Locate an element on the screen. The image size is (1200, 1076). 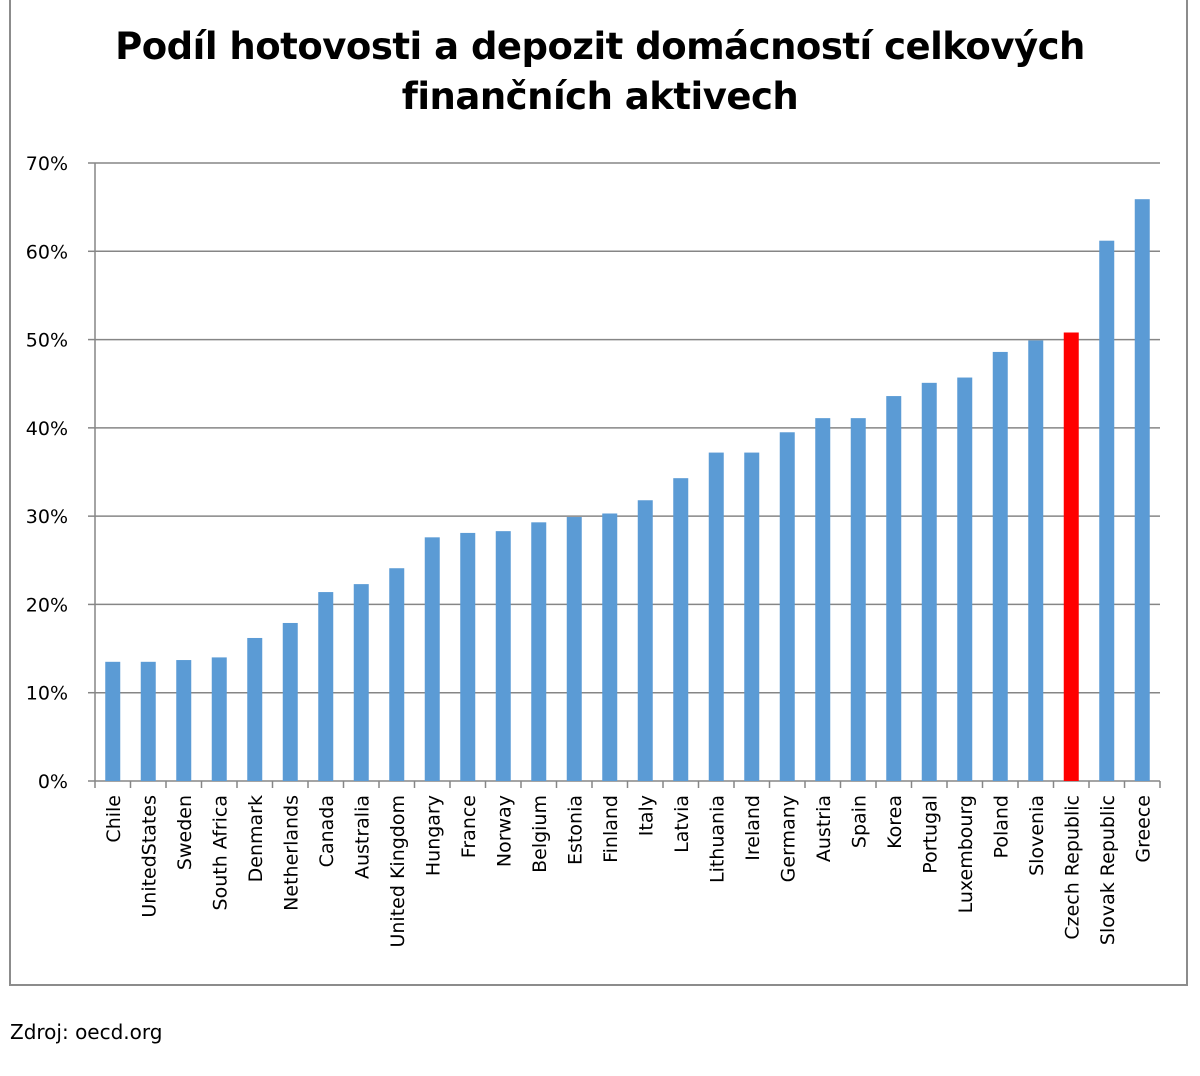
bar-sweden is located at coordinates (184, 720).